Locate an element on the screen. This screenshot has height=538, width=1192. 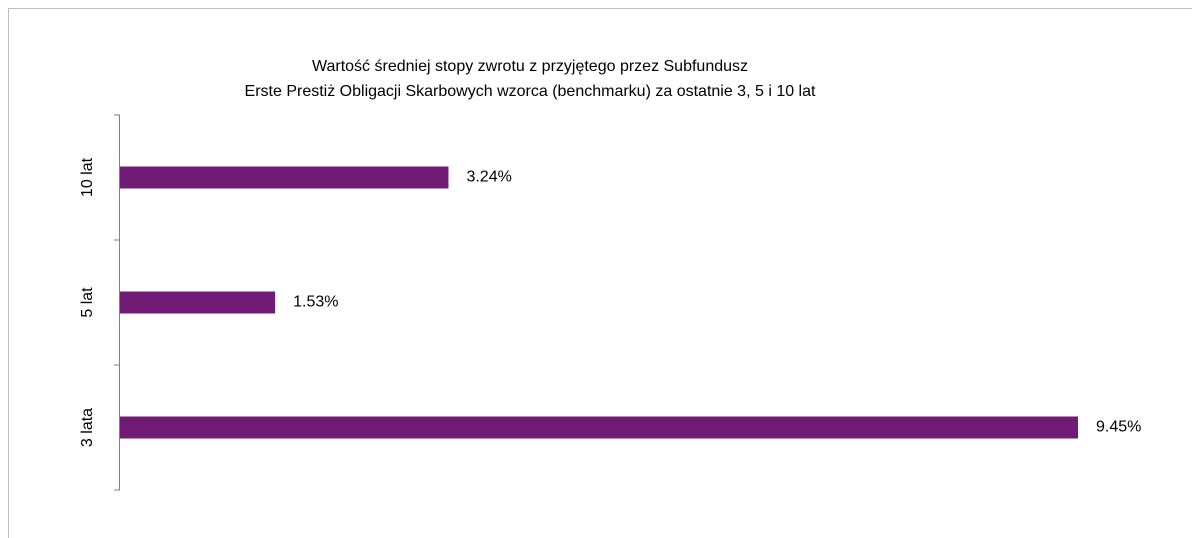
data-label: 1.53% is located at coordinates (315, 302).